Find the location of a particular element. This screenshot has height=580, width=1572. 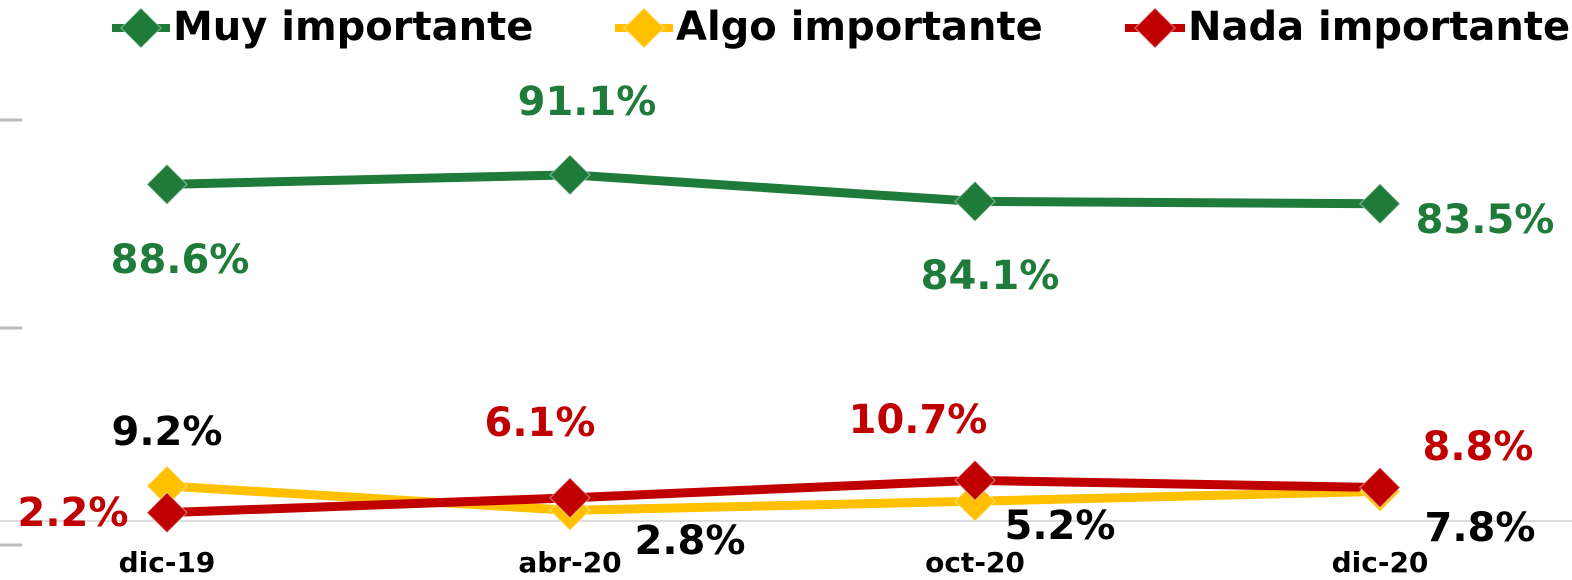

legend-label: Algo importante is located at coordinates (859, 27).